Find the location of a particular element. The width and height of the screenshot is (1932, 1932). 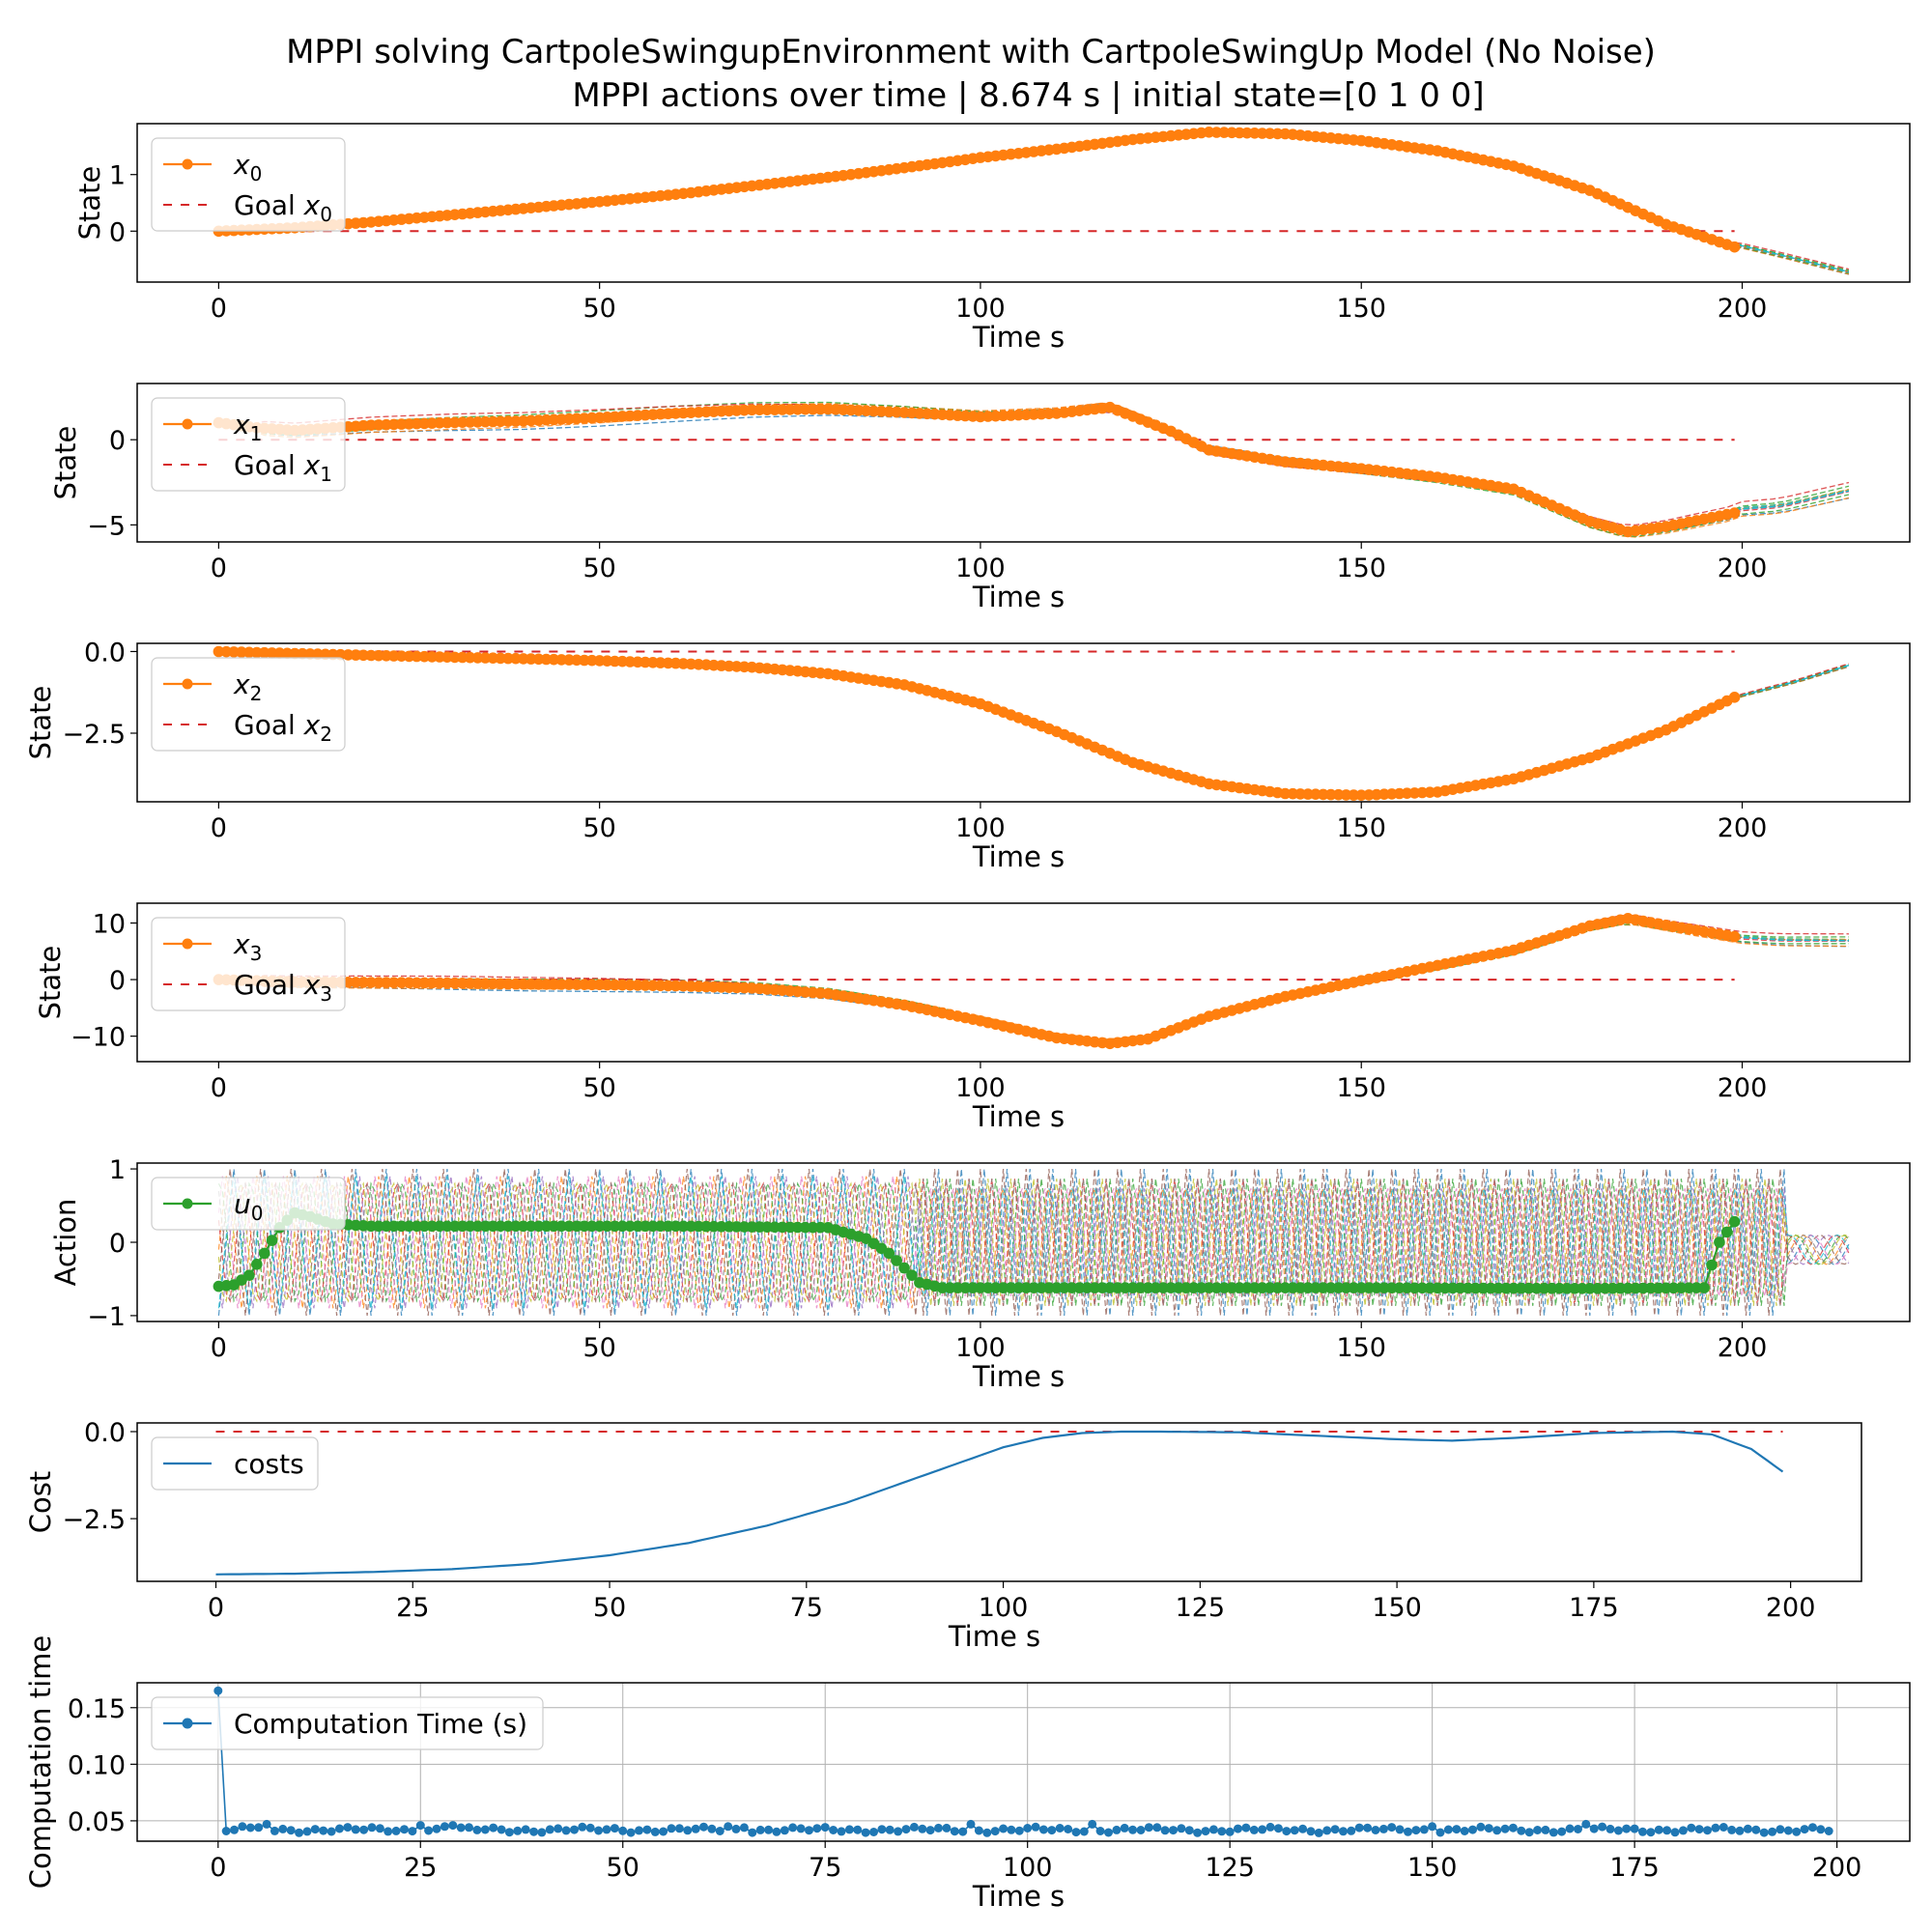

y-tick-label: 0.0 is located at coordinates (105, 653).